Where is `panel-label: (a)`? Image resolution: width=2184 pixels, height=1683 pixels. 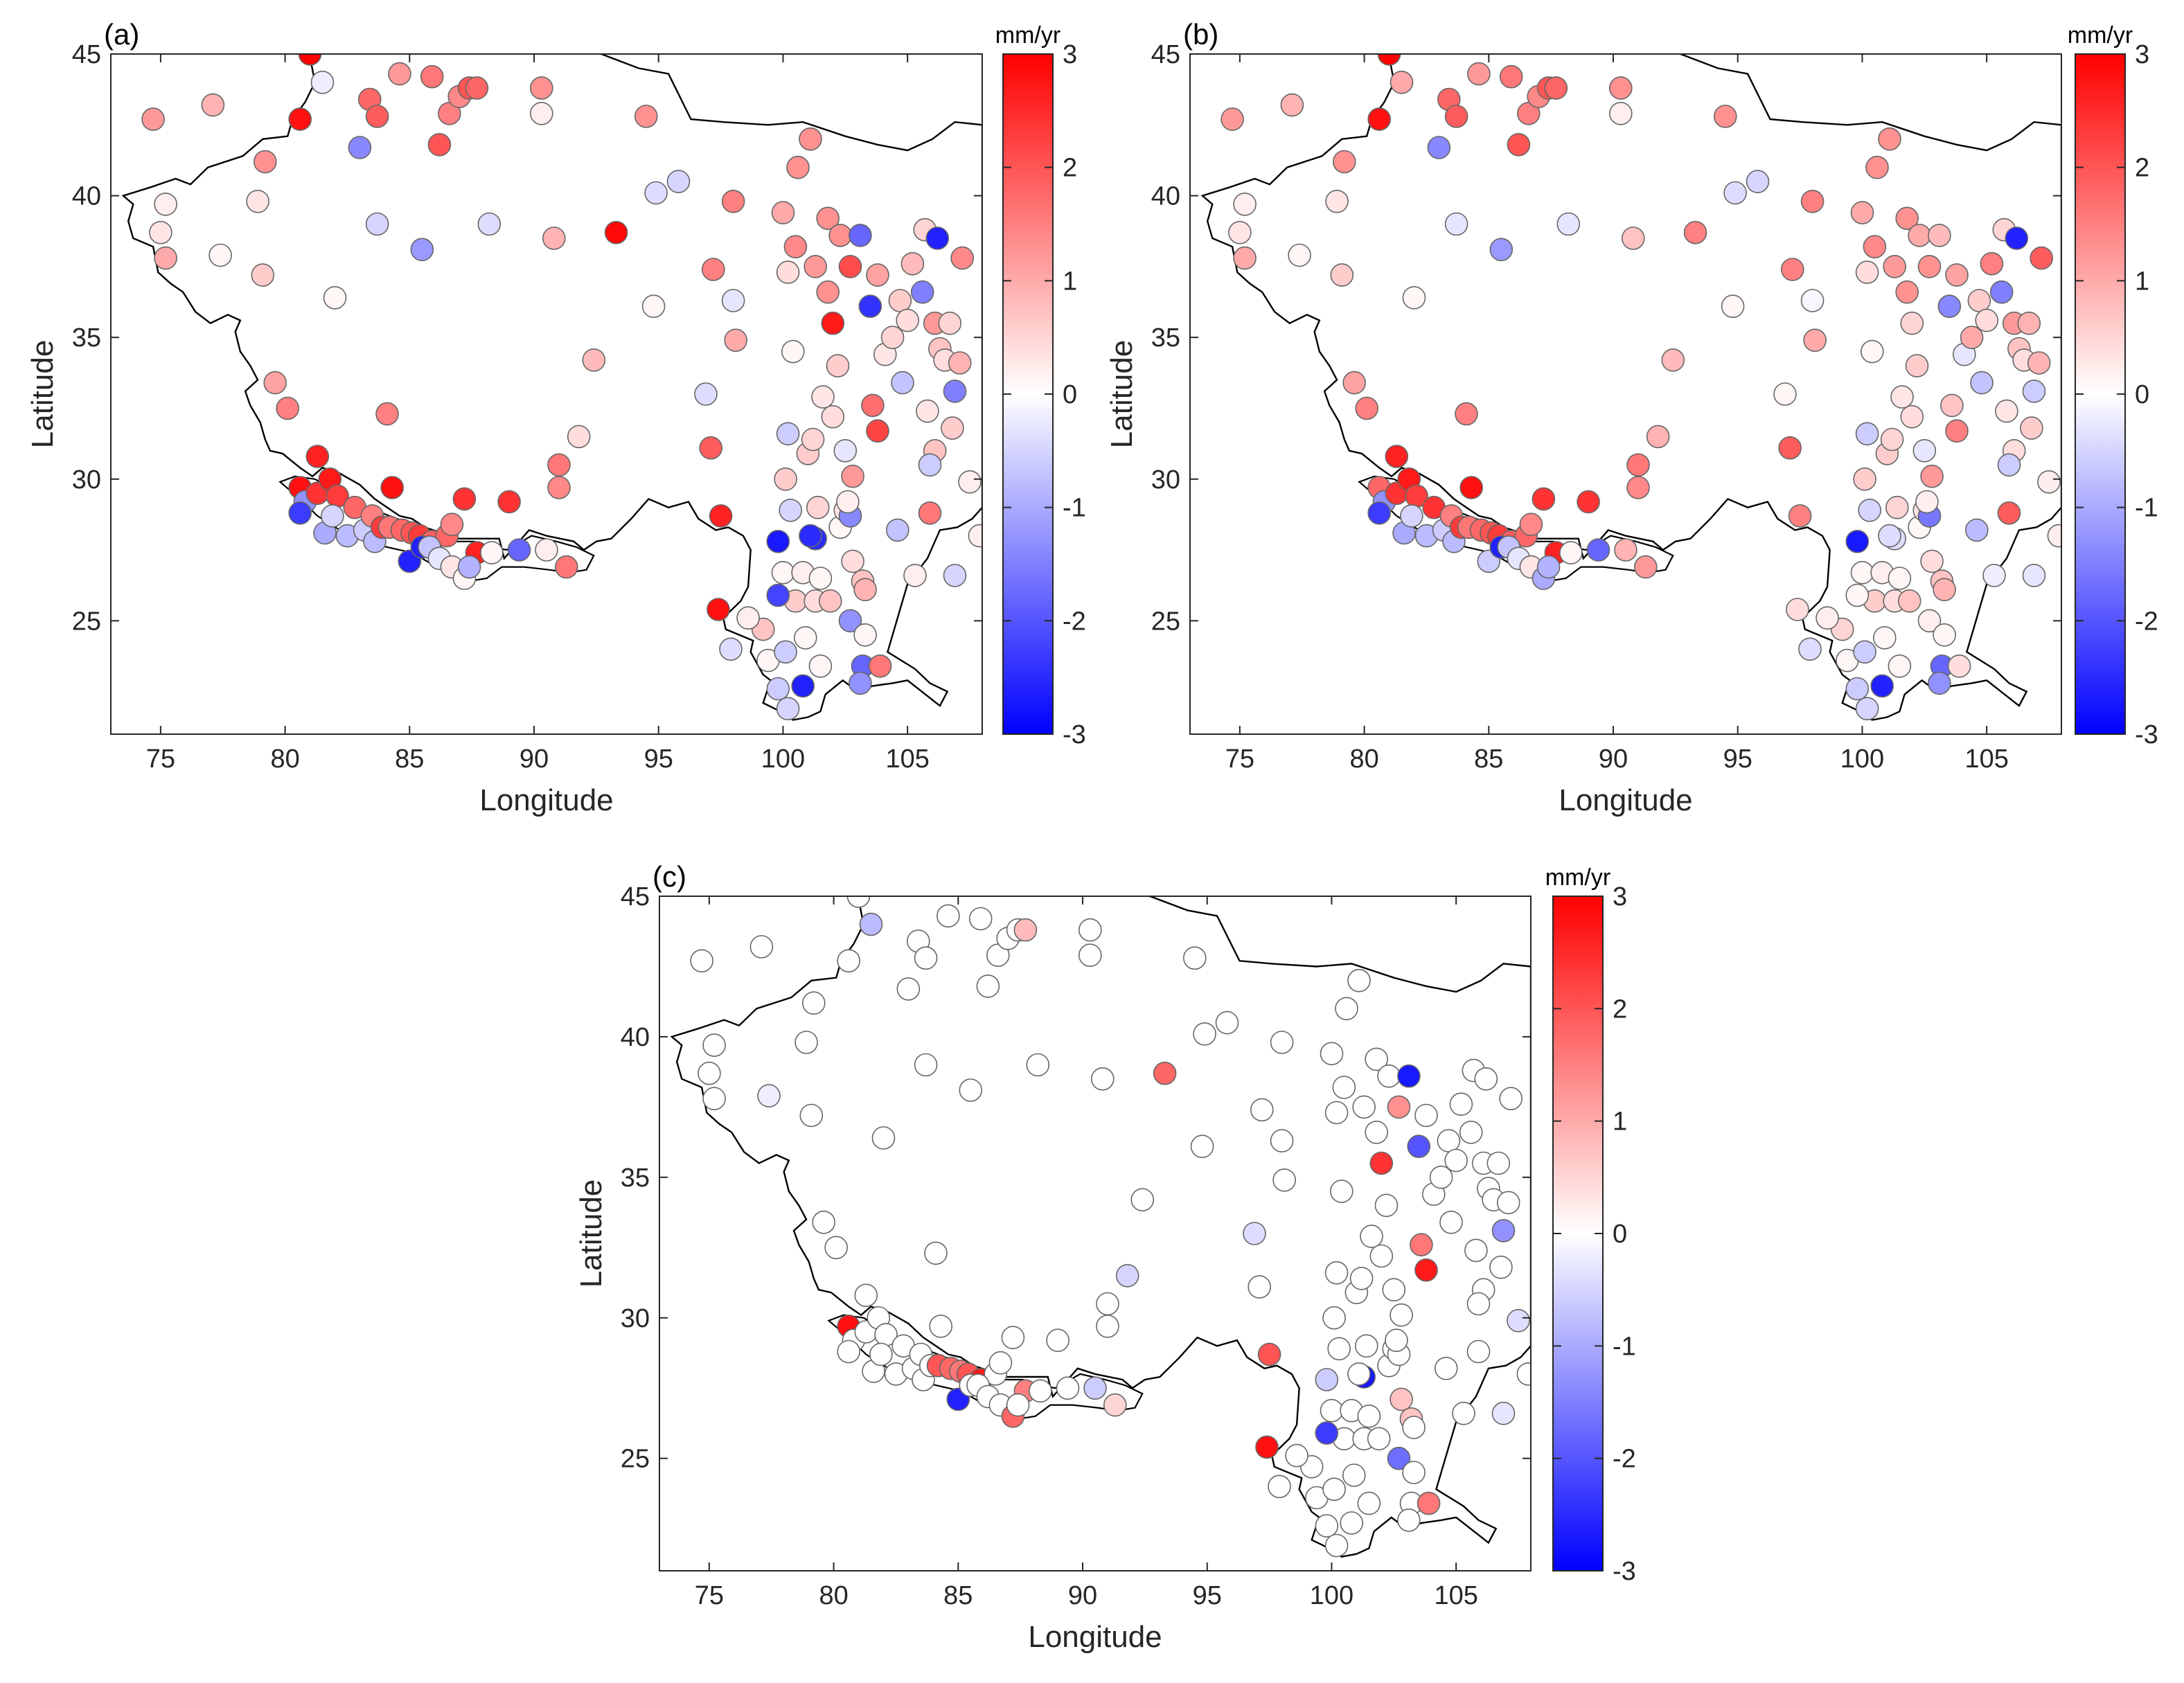 panel-label: (a) is located at coordinates (121, 34).